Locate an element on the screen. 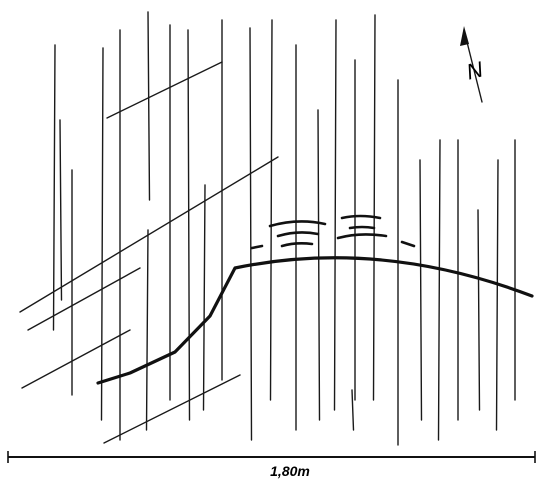  north-label: N is located at coordinates (475, 70).